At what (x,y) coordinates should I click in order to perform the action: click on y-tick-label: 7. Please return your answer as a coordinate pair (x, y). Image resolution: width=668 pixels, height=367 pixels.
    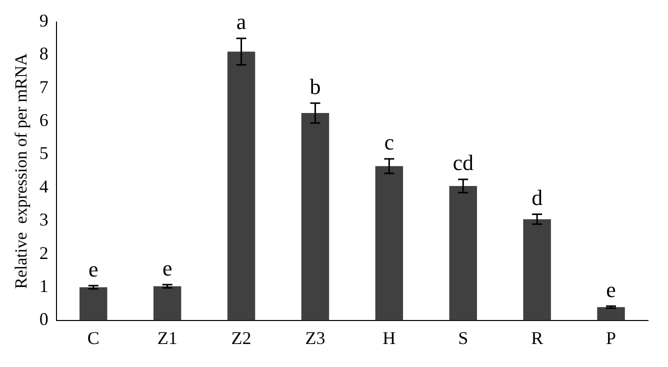
    Looking at the image, I should click on (43, 86).